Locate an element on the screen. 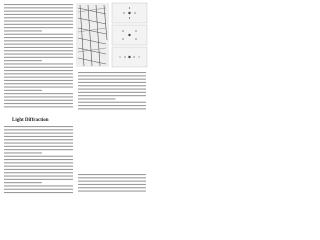 Image resolution: width=320 pixels, height=240 pixels. diffraction-patterns is located at coordinates (129, 35).